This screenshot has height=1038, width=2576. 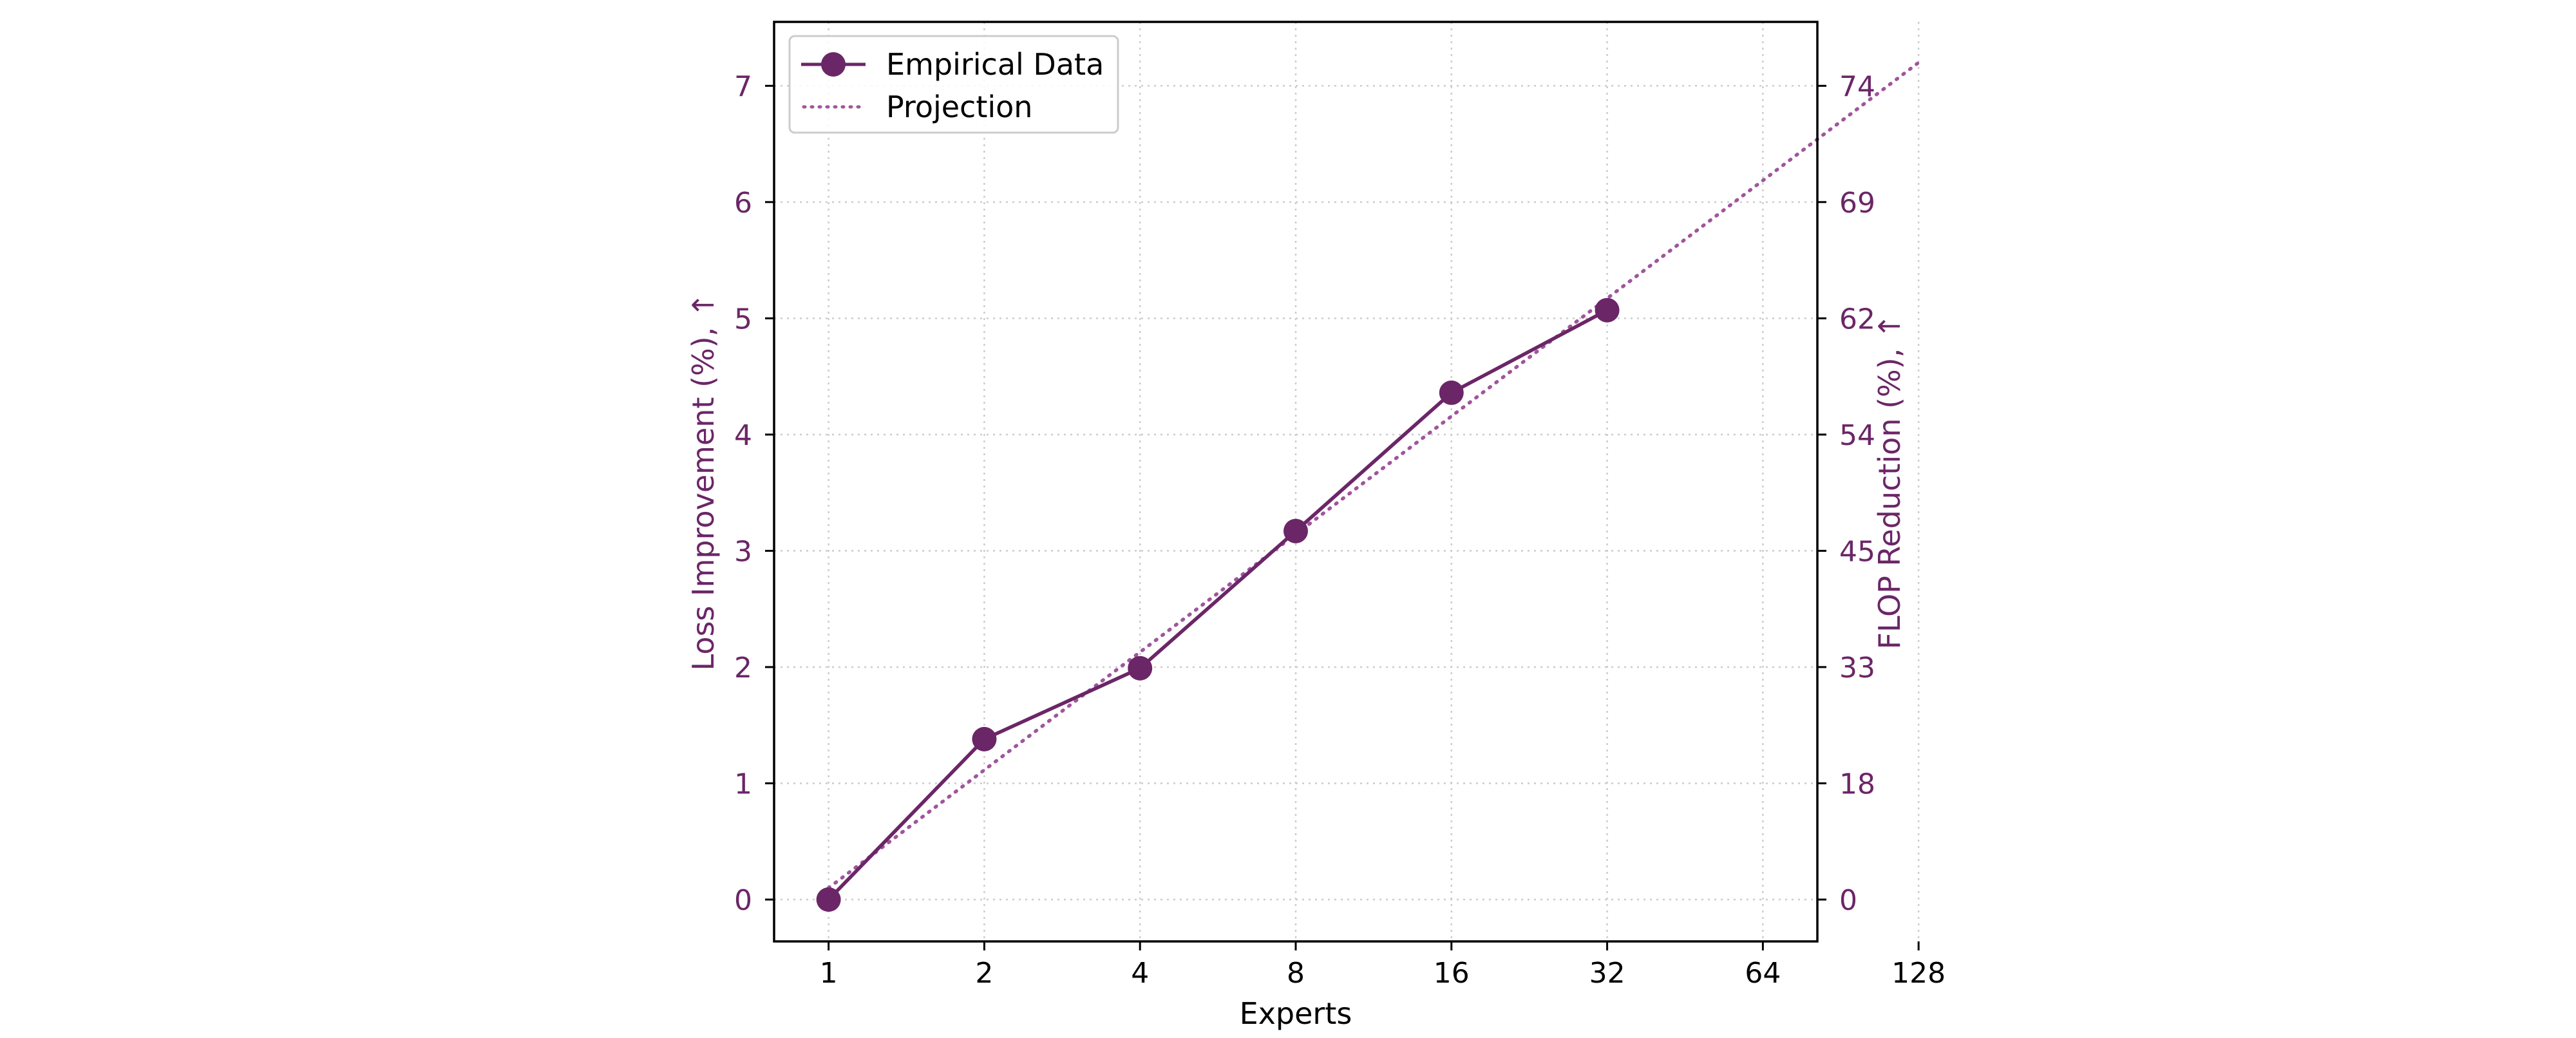 I want to click on left-y-tick-label: 7, so click(x=743, y=86).